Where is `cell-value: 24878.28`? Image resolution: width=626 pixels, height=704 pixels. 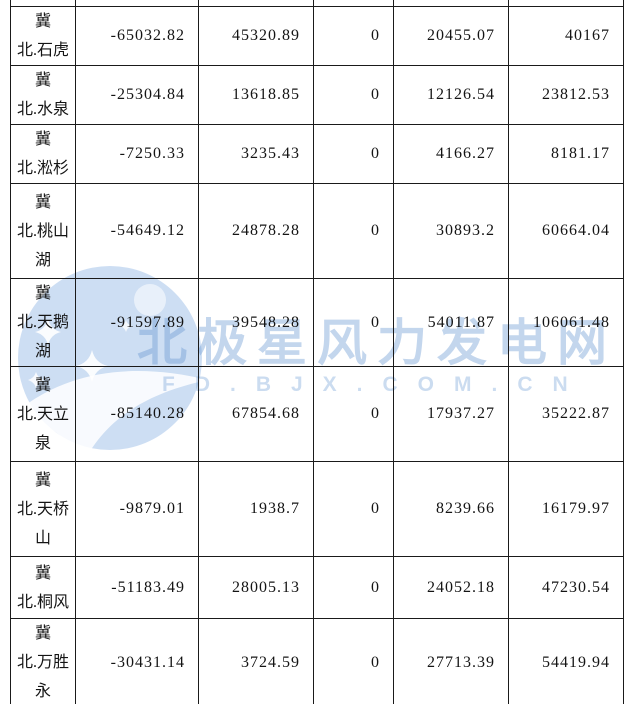
cell-value: 24878.28 is located at coordinates (256, 231).